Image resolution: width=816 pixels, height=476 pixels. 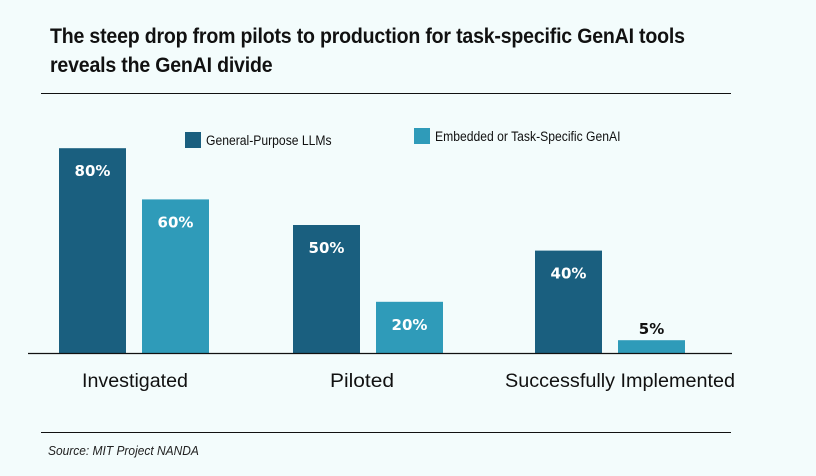 I want to click on source-note: Source: MIT Project NANDA, so click(x=123, y=450).